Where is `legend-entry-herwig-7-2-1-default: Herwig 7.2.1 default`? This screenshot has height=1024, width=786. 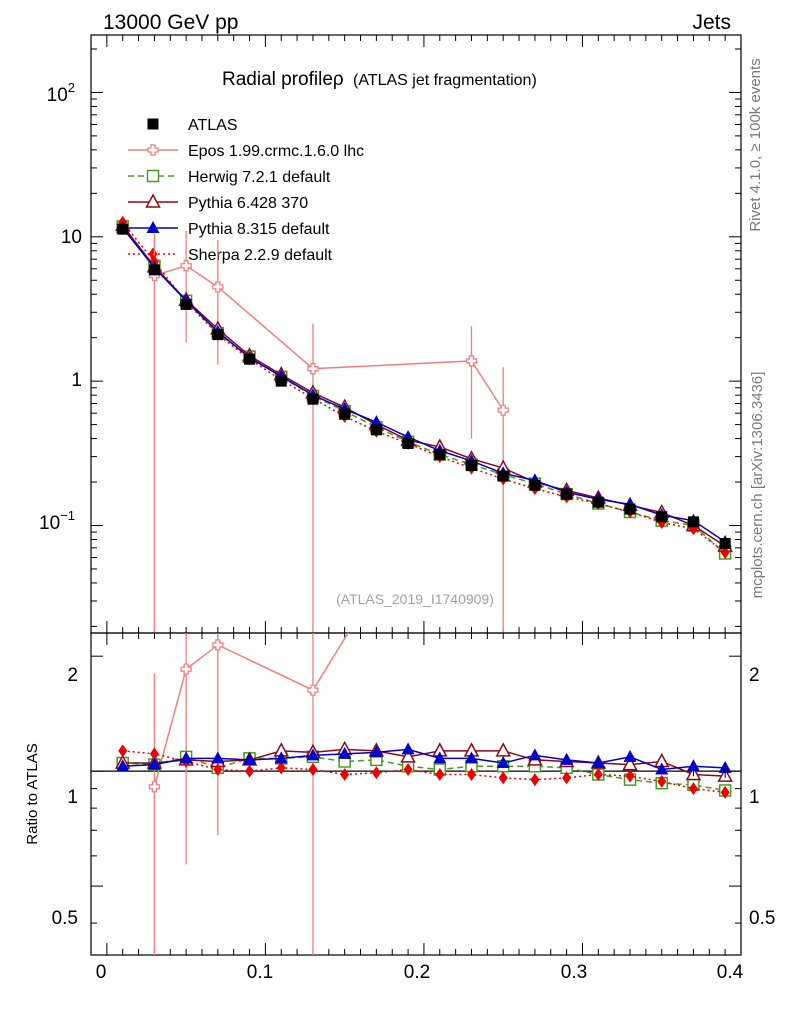
legend-entry-herwig-7-2-1-default: Herwig 7.2.1 default is located at coordinates (229, 177).